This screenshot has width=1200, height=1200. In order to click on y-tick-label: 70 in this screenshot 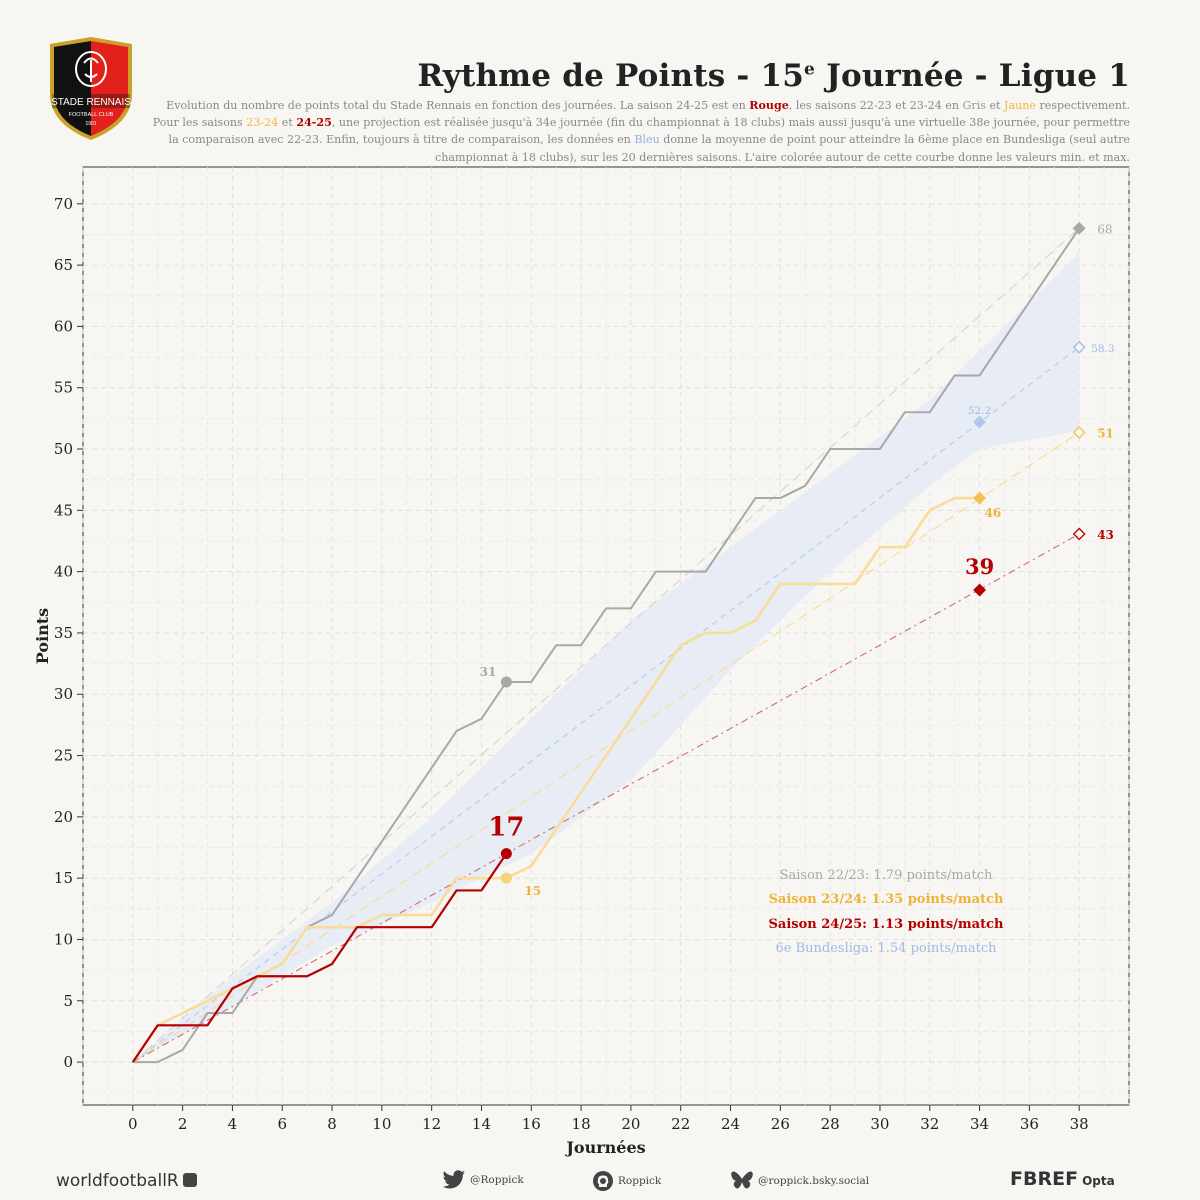, I will do `click(63, 204)`.